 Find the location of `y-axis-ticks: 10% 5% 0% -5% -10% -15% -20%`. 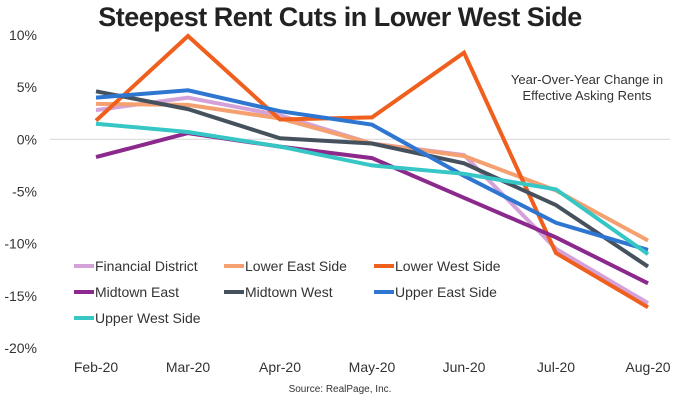

y-axis-ticks: 10% 5% 0% -5% -10% -15% -20% is located at coordinates (20, 191).